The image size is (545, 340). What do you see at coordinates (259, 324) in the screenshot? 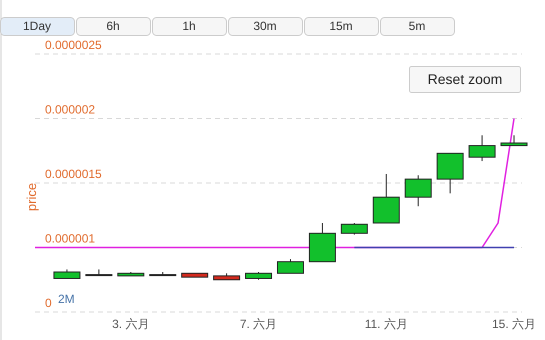
I see `x-tick-label: 7. 六月` at bounding box center [259, 324].